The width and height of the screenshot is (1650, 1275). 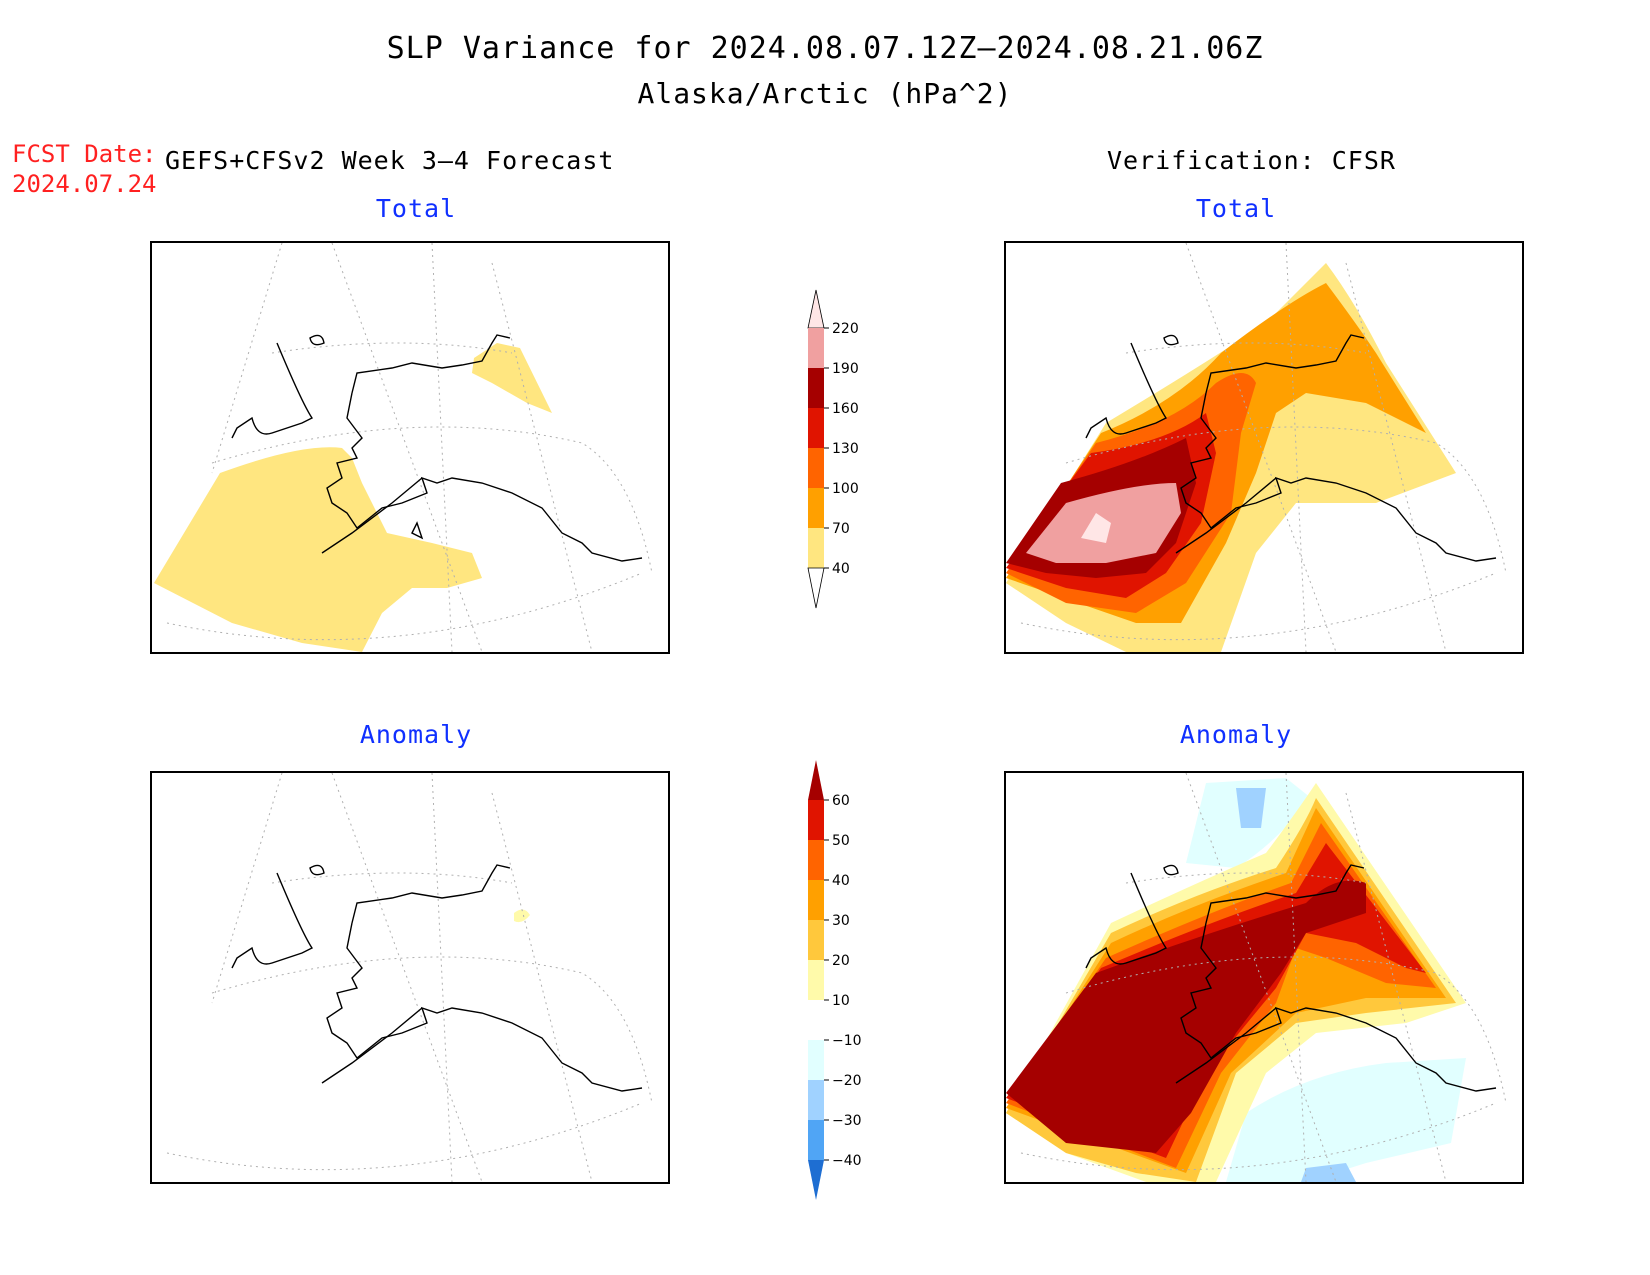 I want to click on colorbar-tick-label: 50, so click(x=841, y=841).